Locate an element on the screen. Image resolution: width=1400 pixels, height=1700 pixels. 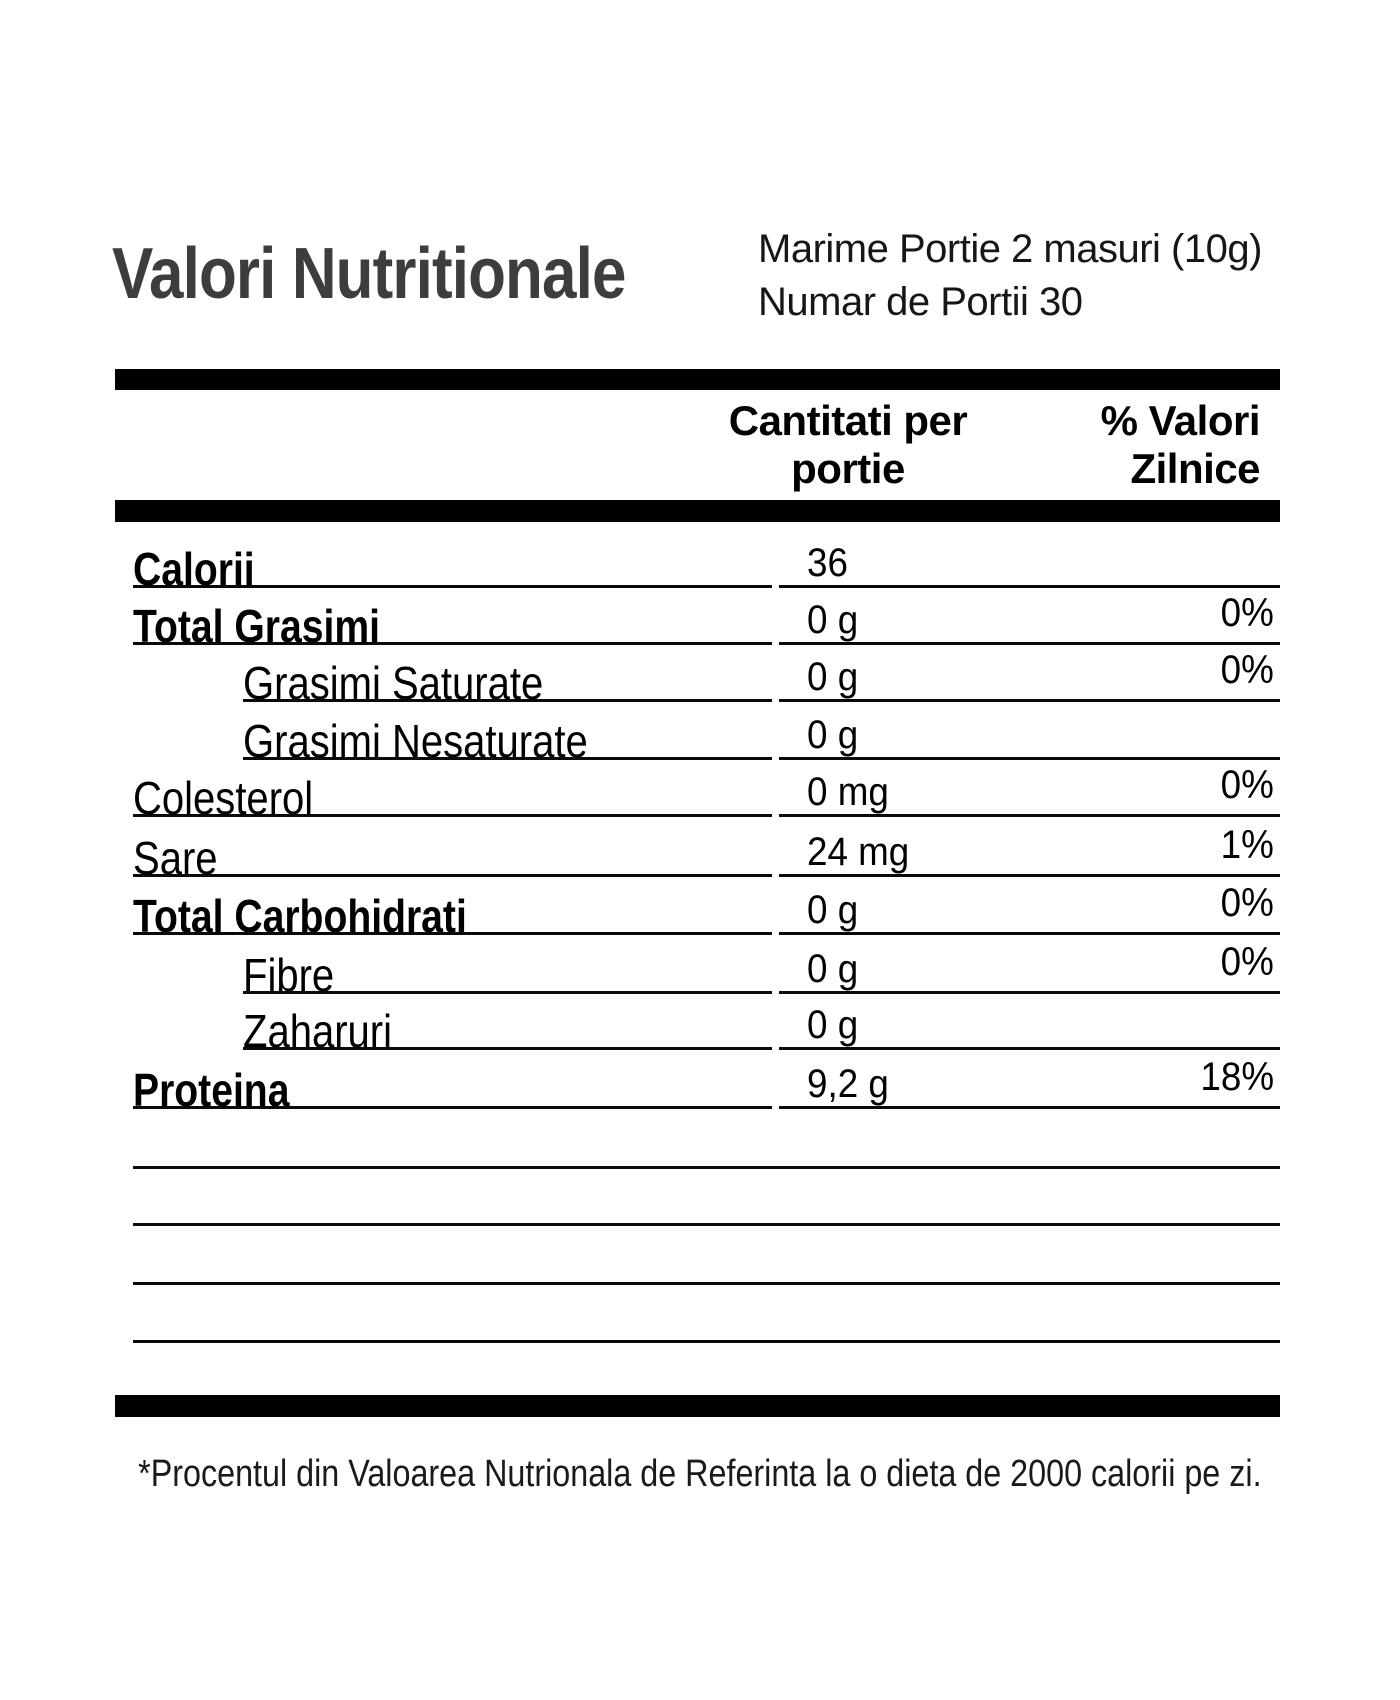
row-amount: 0 mg is located at coordinates (848, 792).